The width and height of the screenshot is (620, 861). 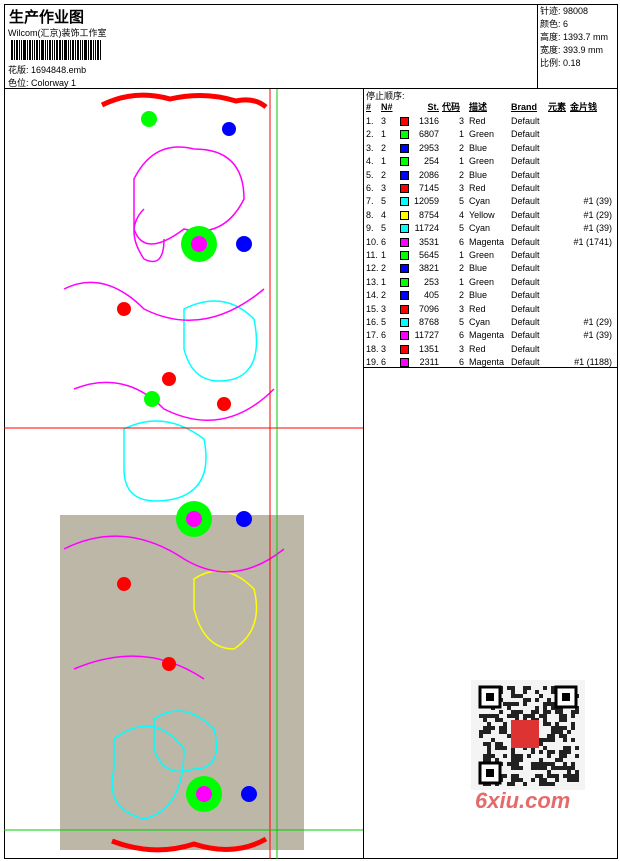 I want to click on row-index: 3., so click(x=370, y=147).